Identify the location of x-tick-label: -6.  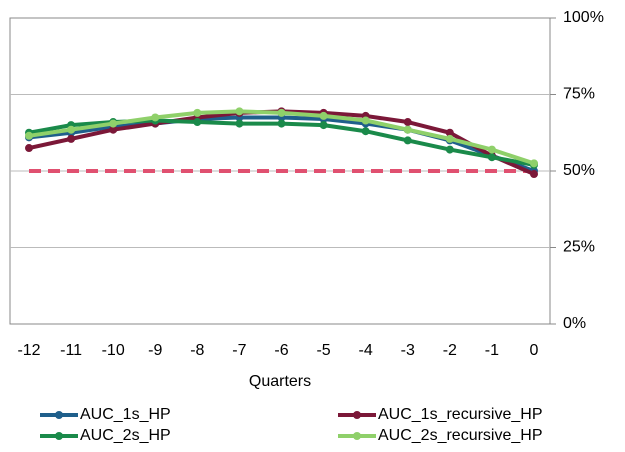
(281, 350).